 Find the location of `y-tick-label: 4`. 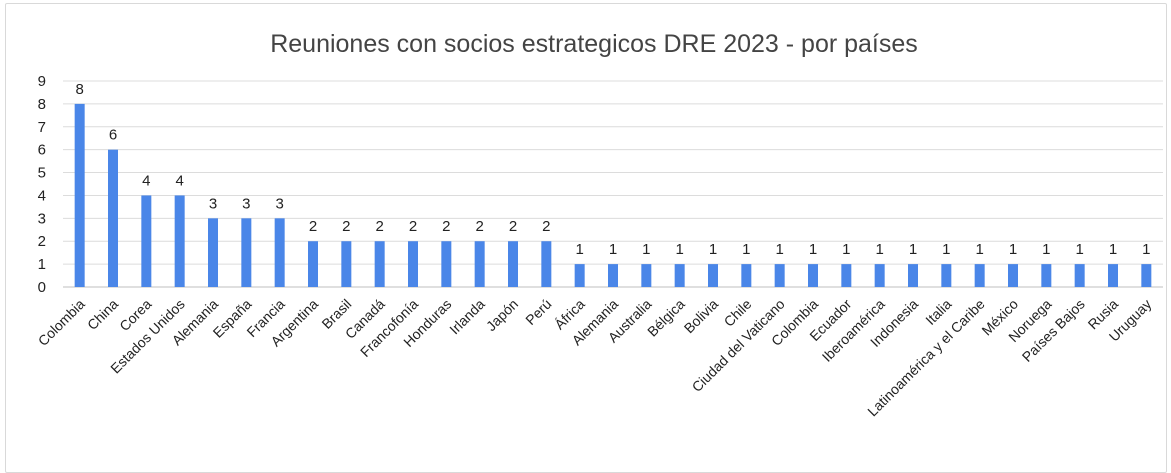

y-tick-label: 4 is located at coordinates (42, 195).